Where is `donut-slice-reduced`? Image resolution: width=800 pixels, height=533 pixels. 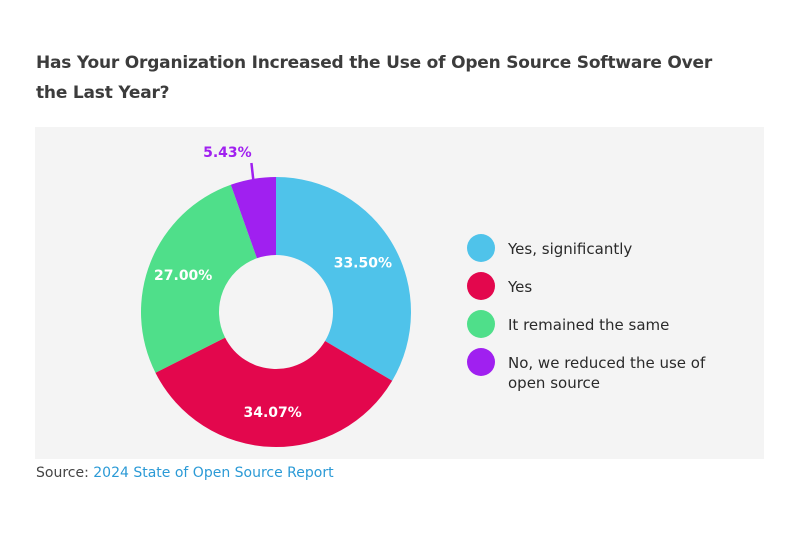 donut-slice-reduced is located at coordinates (253, 218).